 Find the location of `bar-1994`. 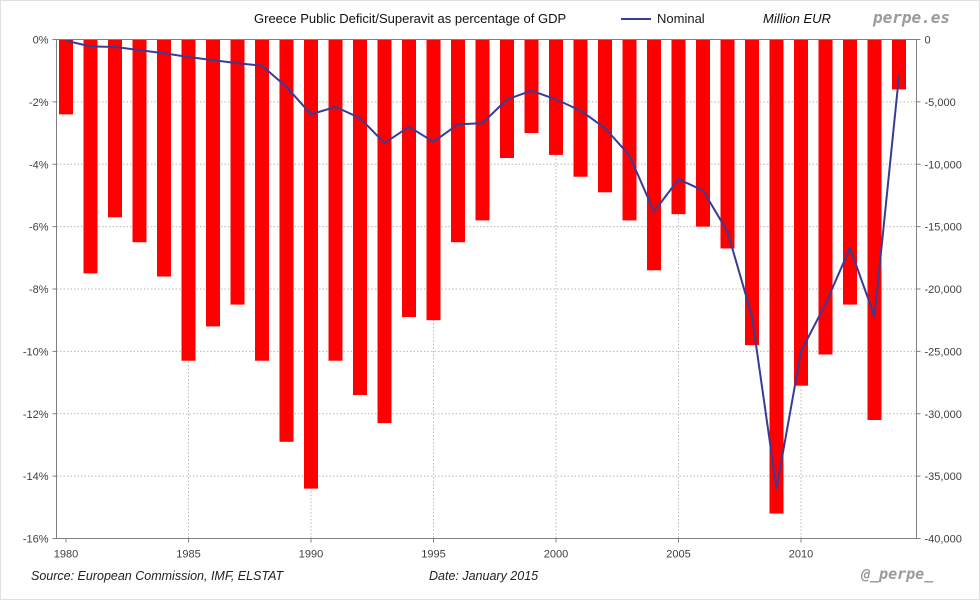

bar-1994 is located at coordinates (409, 178).